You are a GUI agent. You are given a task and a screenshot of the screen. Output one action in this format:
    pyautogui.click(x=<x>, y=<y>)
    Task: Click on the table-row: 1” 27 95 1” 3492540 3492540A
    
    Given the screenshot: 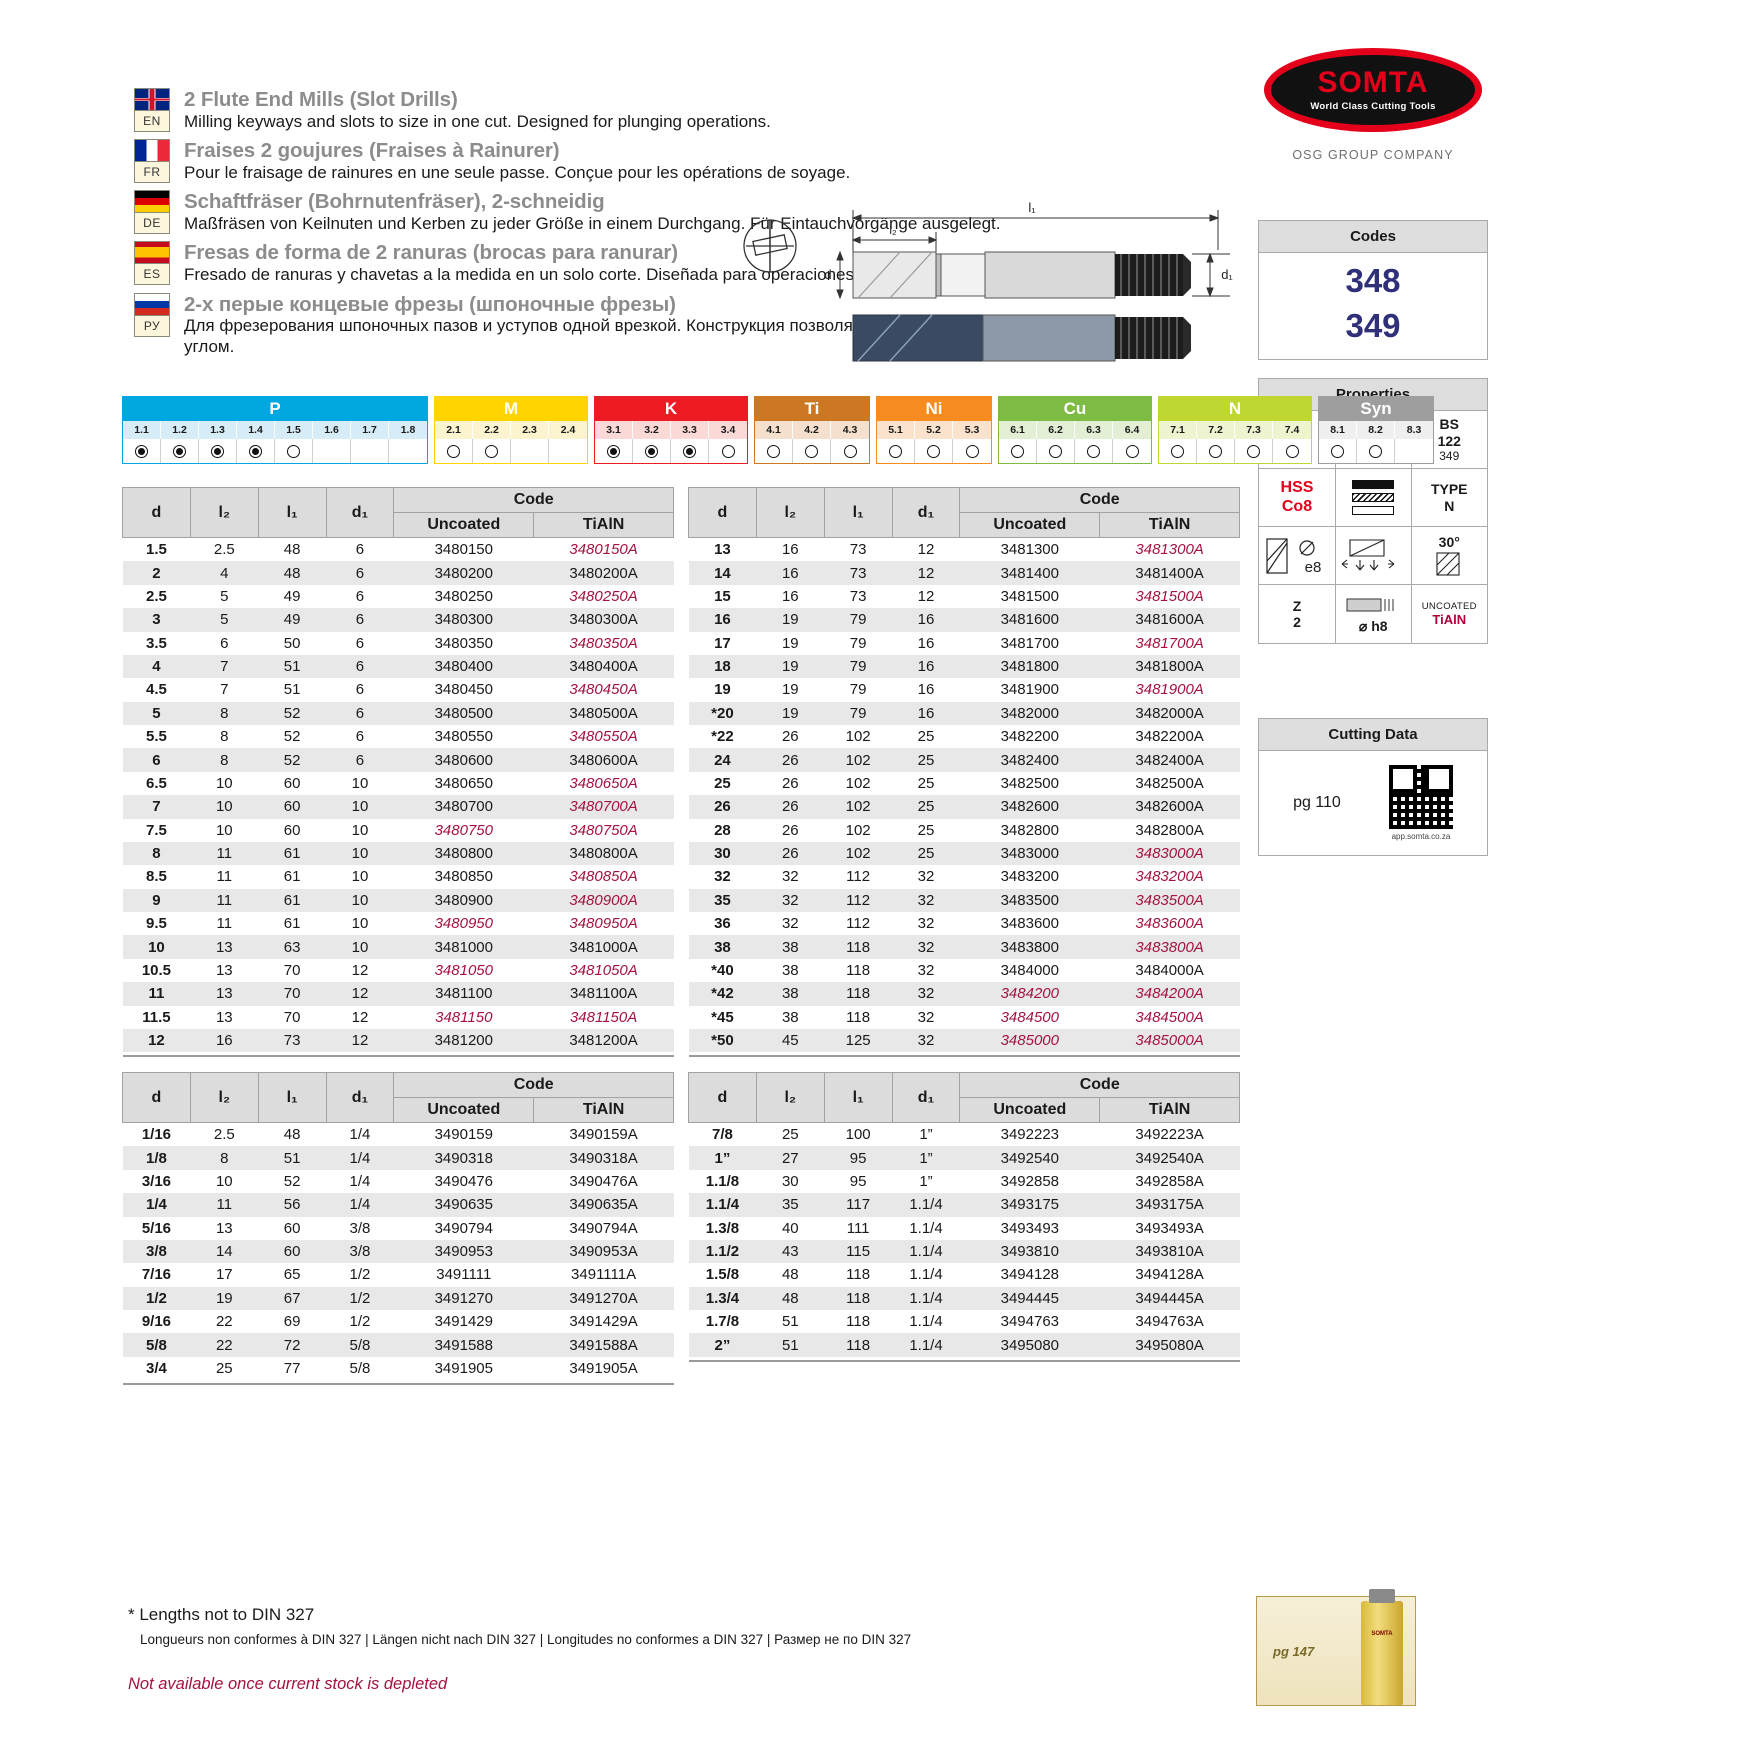 What is the action you would take?
    pyautogui.click(x=964, y=1158)
    